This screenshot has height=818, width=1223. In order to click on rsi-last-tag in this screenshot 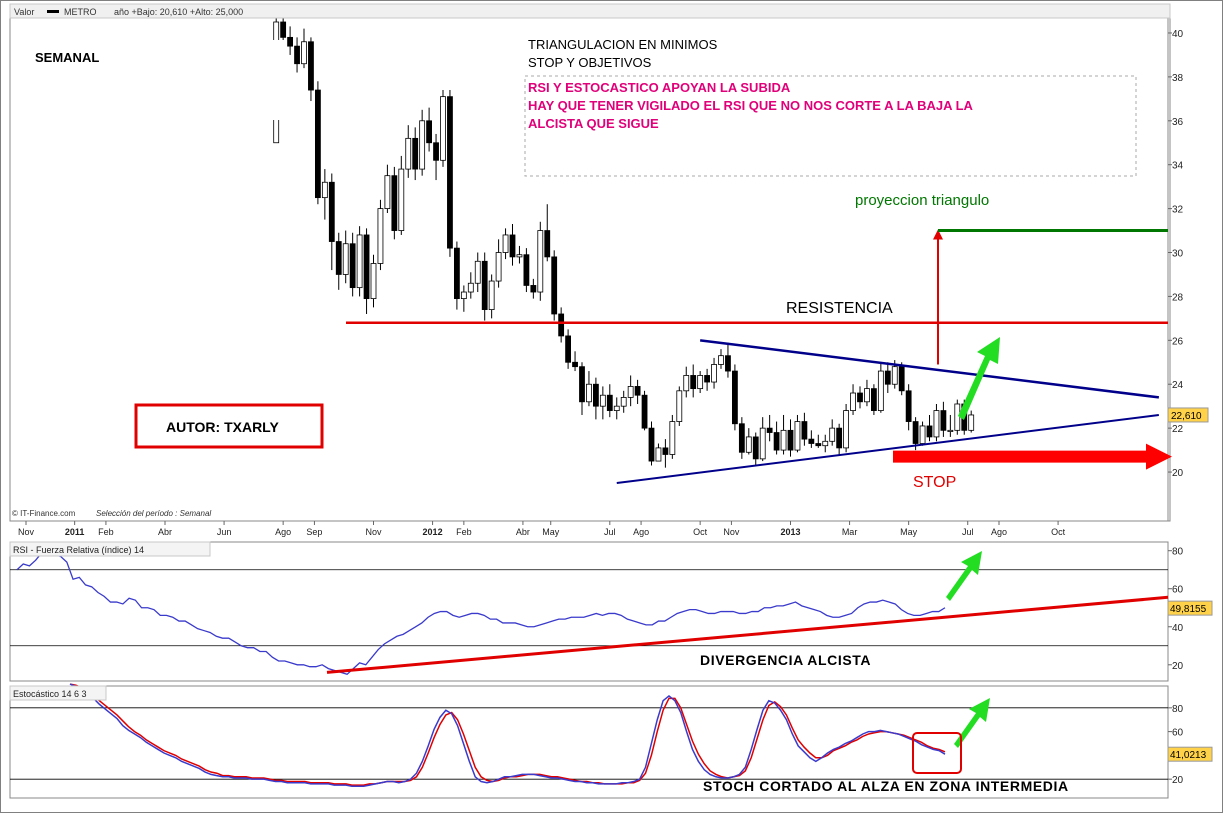, I will do `click(1190, 608)`.